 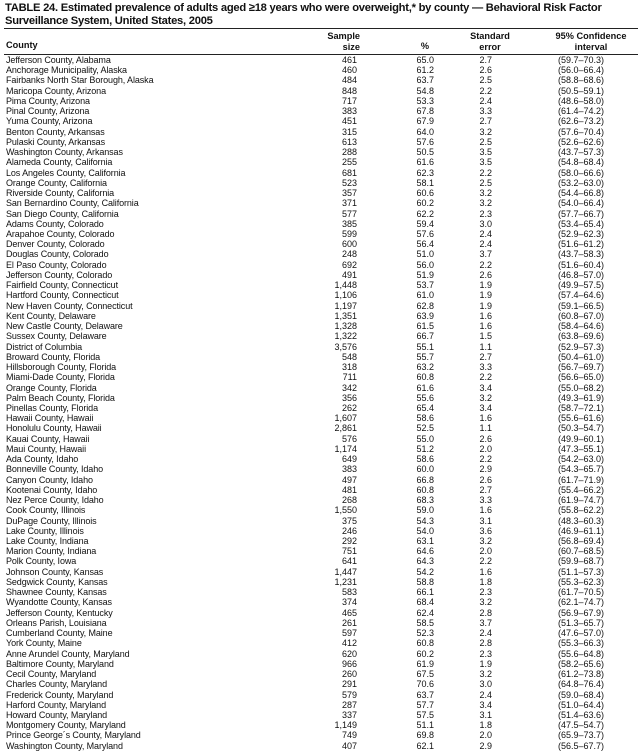 I want to click on percent-cell: 66.8, so click(x=425, y=479).